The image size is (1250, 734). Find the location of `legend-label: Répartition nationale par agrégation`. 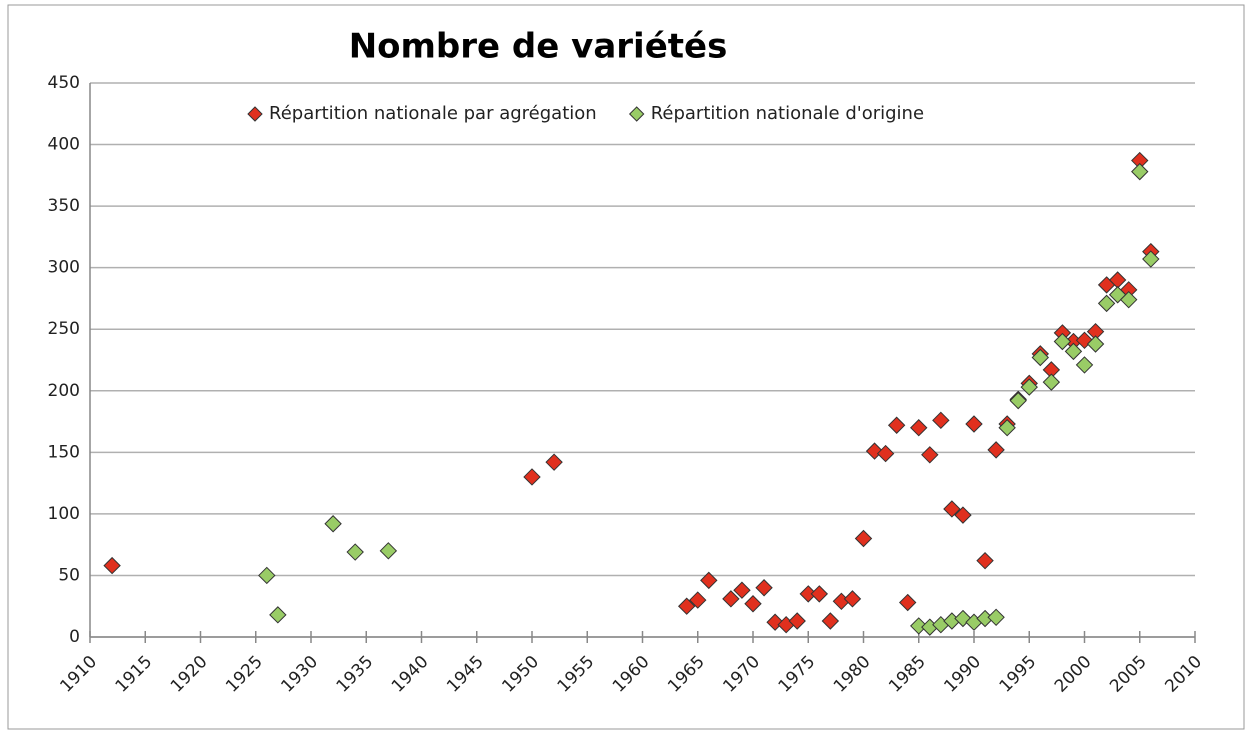

legend-label: Répartition nationale par agrégation is located at coordinates (433, 113).